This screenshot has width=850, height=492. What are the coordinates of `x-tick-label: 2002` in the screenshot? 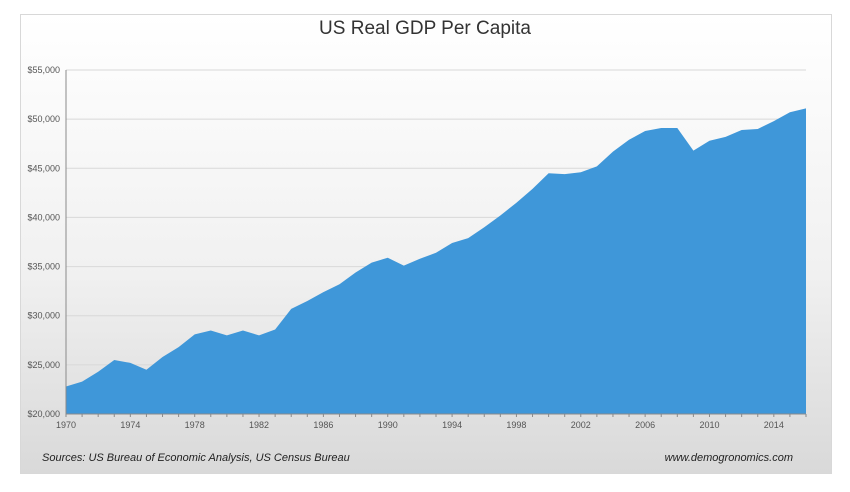 It's located at (581, 425).